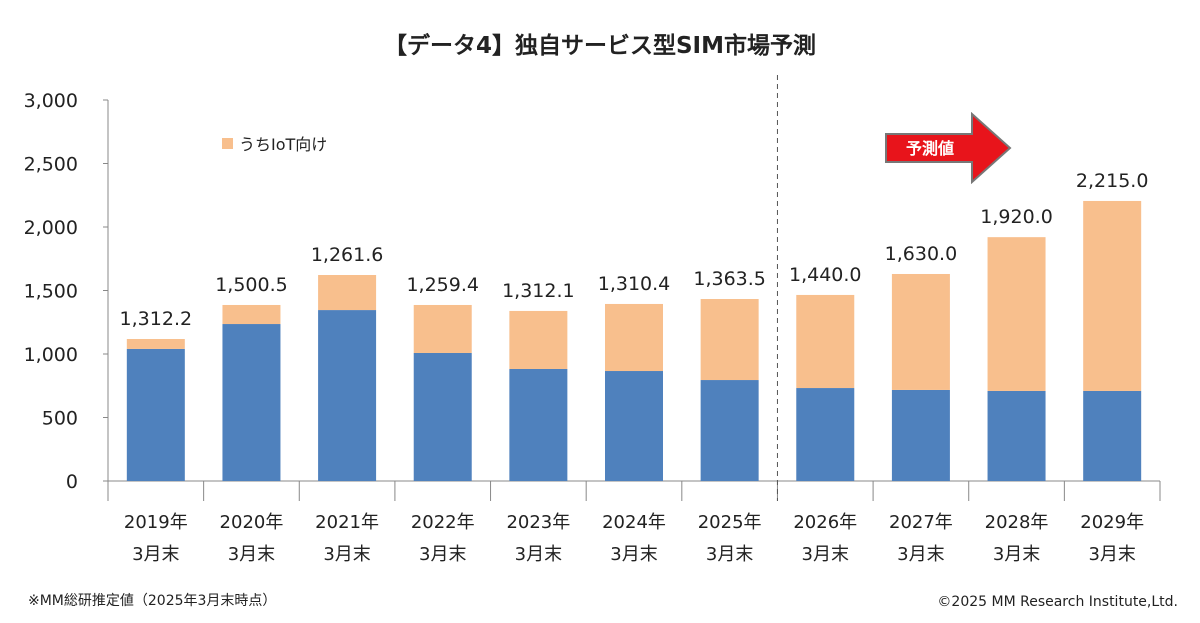 This screenshot has height=623, width=1200. I want to click on data-label: 1,312.2, so click(156, 319).